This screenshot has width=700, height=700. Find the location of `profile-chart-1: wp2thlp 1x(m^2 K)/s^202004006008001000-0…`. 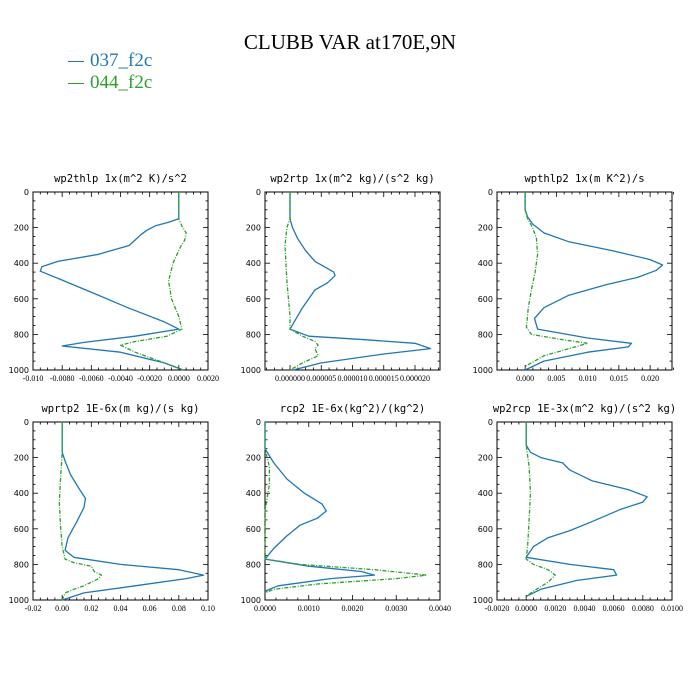

profile-chart-1: wp2thlp 1x(m^2 K)/s^202004006008001000-0… is located at coordinates (114, 278).